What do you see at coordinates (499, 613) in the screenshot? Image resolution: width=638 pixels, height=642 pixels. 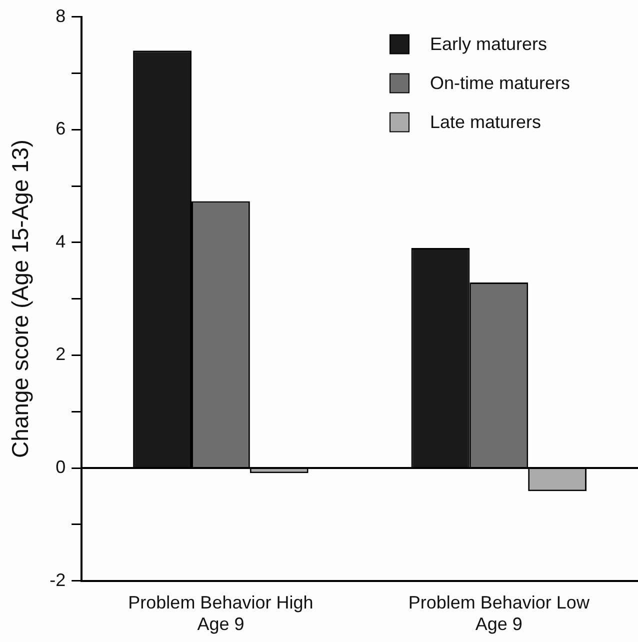 I see `x-tick-label: Problem Behavior Low Age 9` at bounding box center [499, 613].